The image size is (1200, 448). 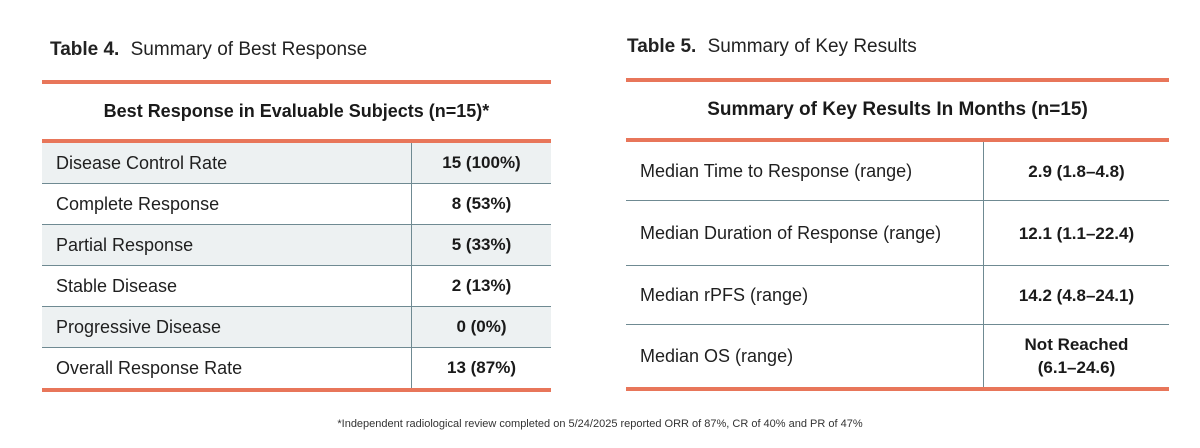 I want to click on table-row: Median OS (range) Not Reached (6.1–24.6), so click(x=897, y=356).